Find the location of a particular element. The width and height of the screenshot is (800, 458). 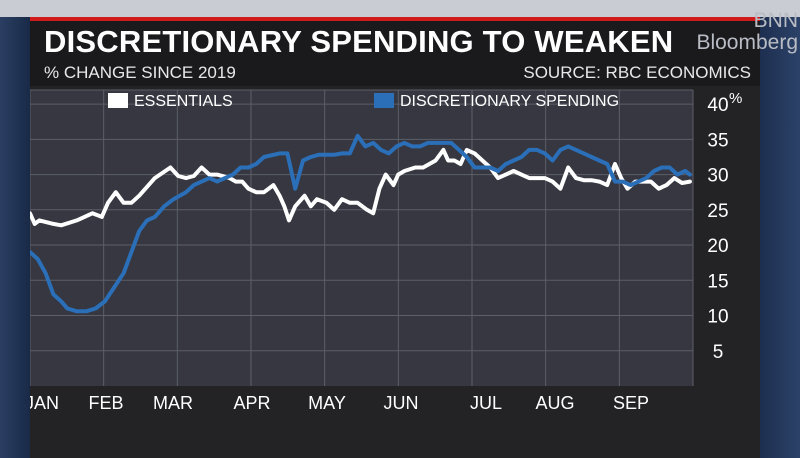

y-tick-label: 30 is located at coordinates (717, 176).